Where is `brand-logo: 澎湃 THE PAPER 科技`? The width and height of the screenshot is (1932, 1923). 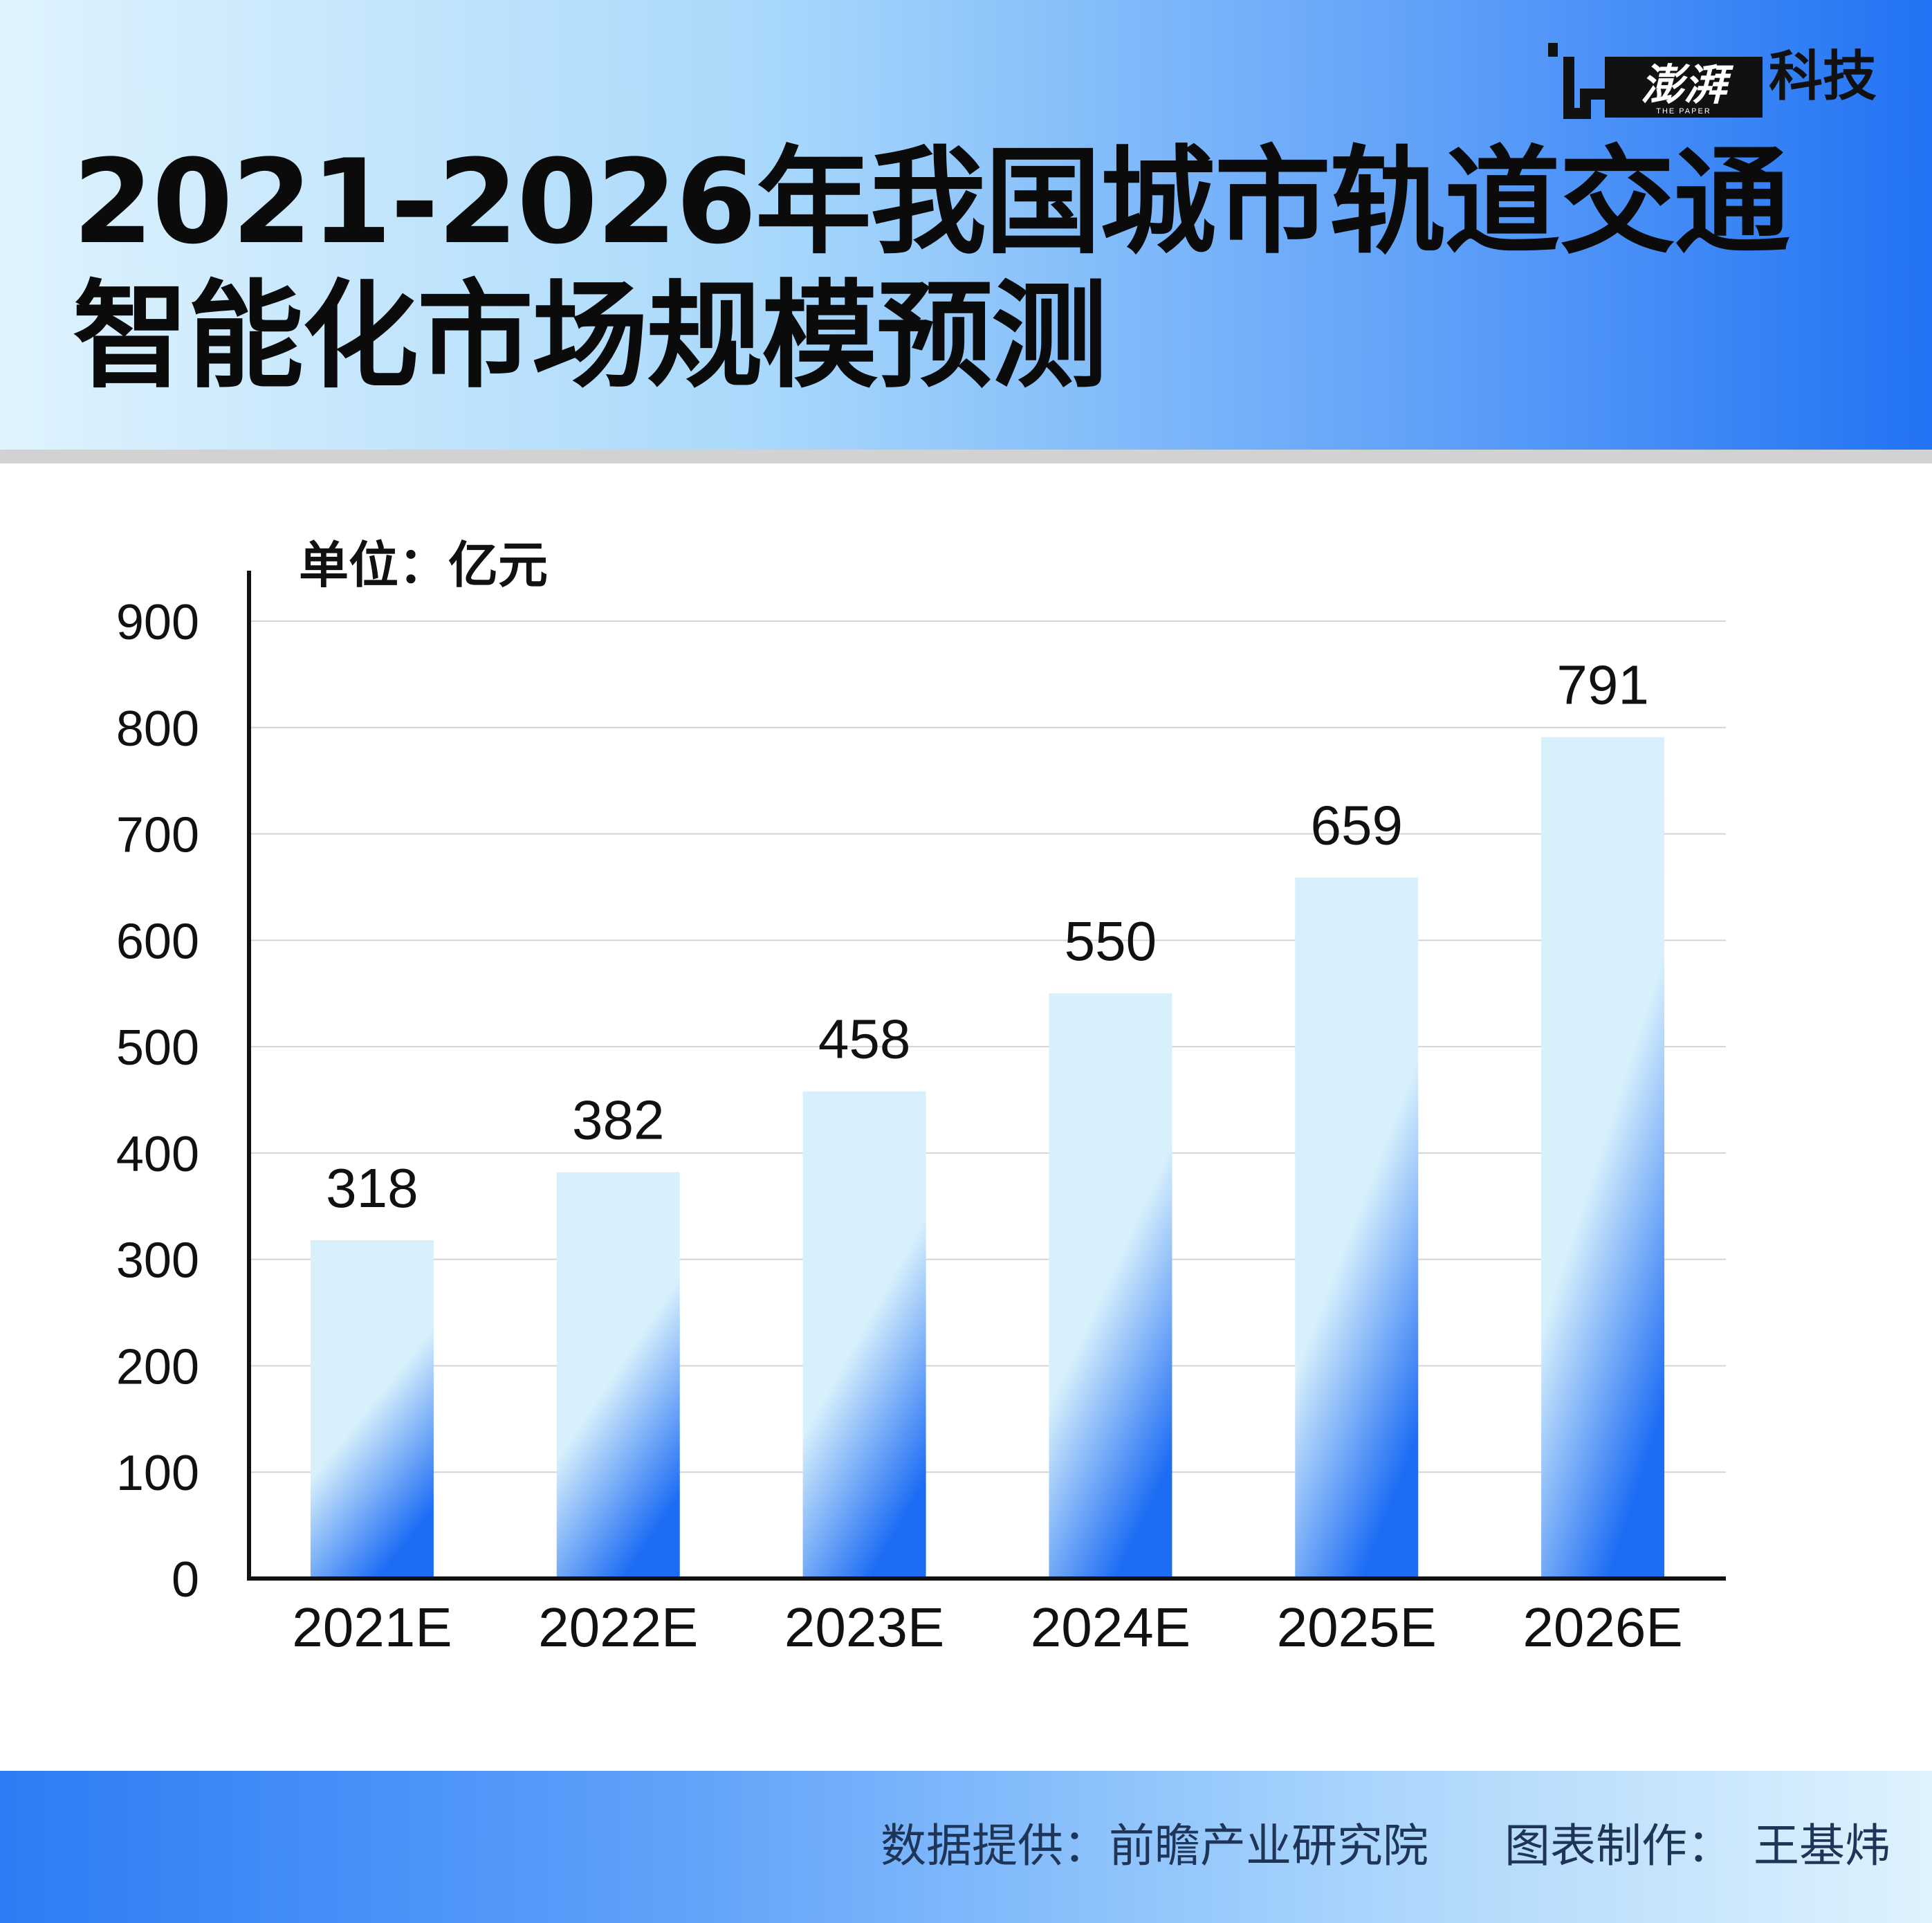 brand-logo: 澎湃 THE PAPER 科技 is located at coordinates (1717, 81).